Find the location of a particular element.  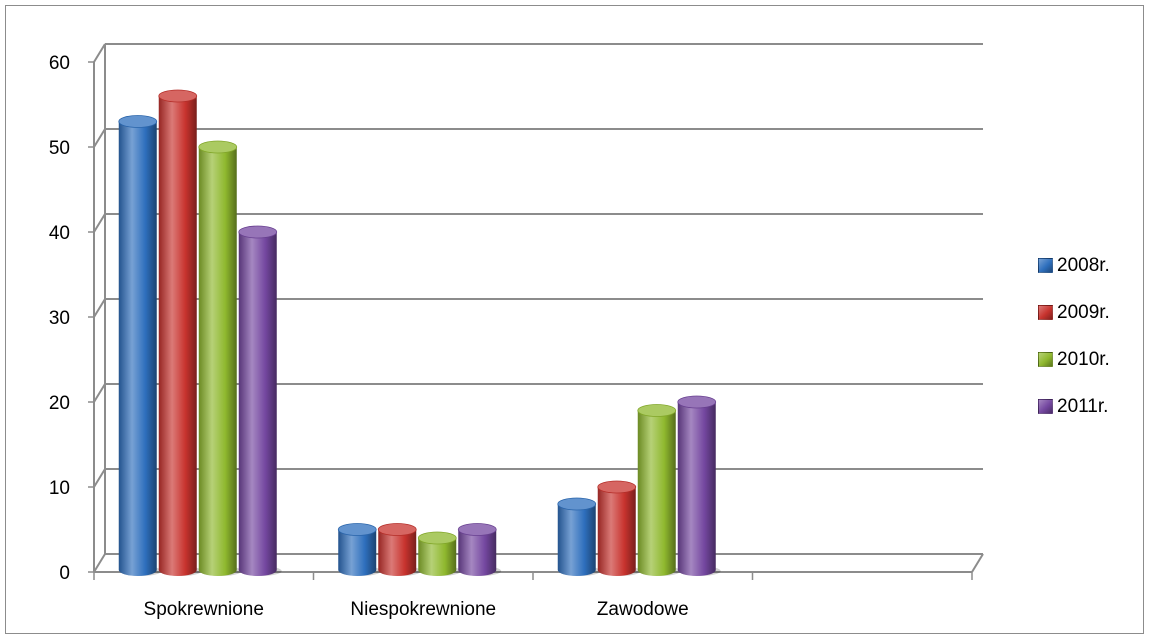

legend-label: 2009r. is located at coordinates (1083, 312).